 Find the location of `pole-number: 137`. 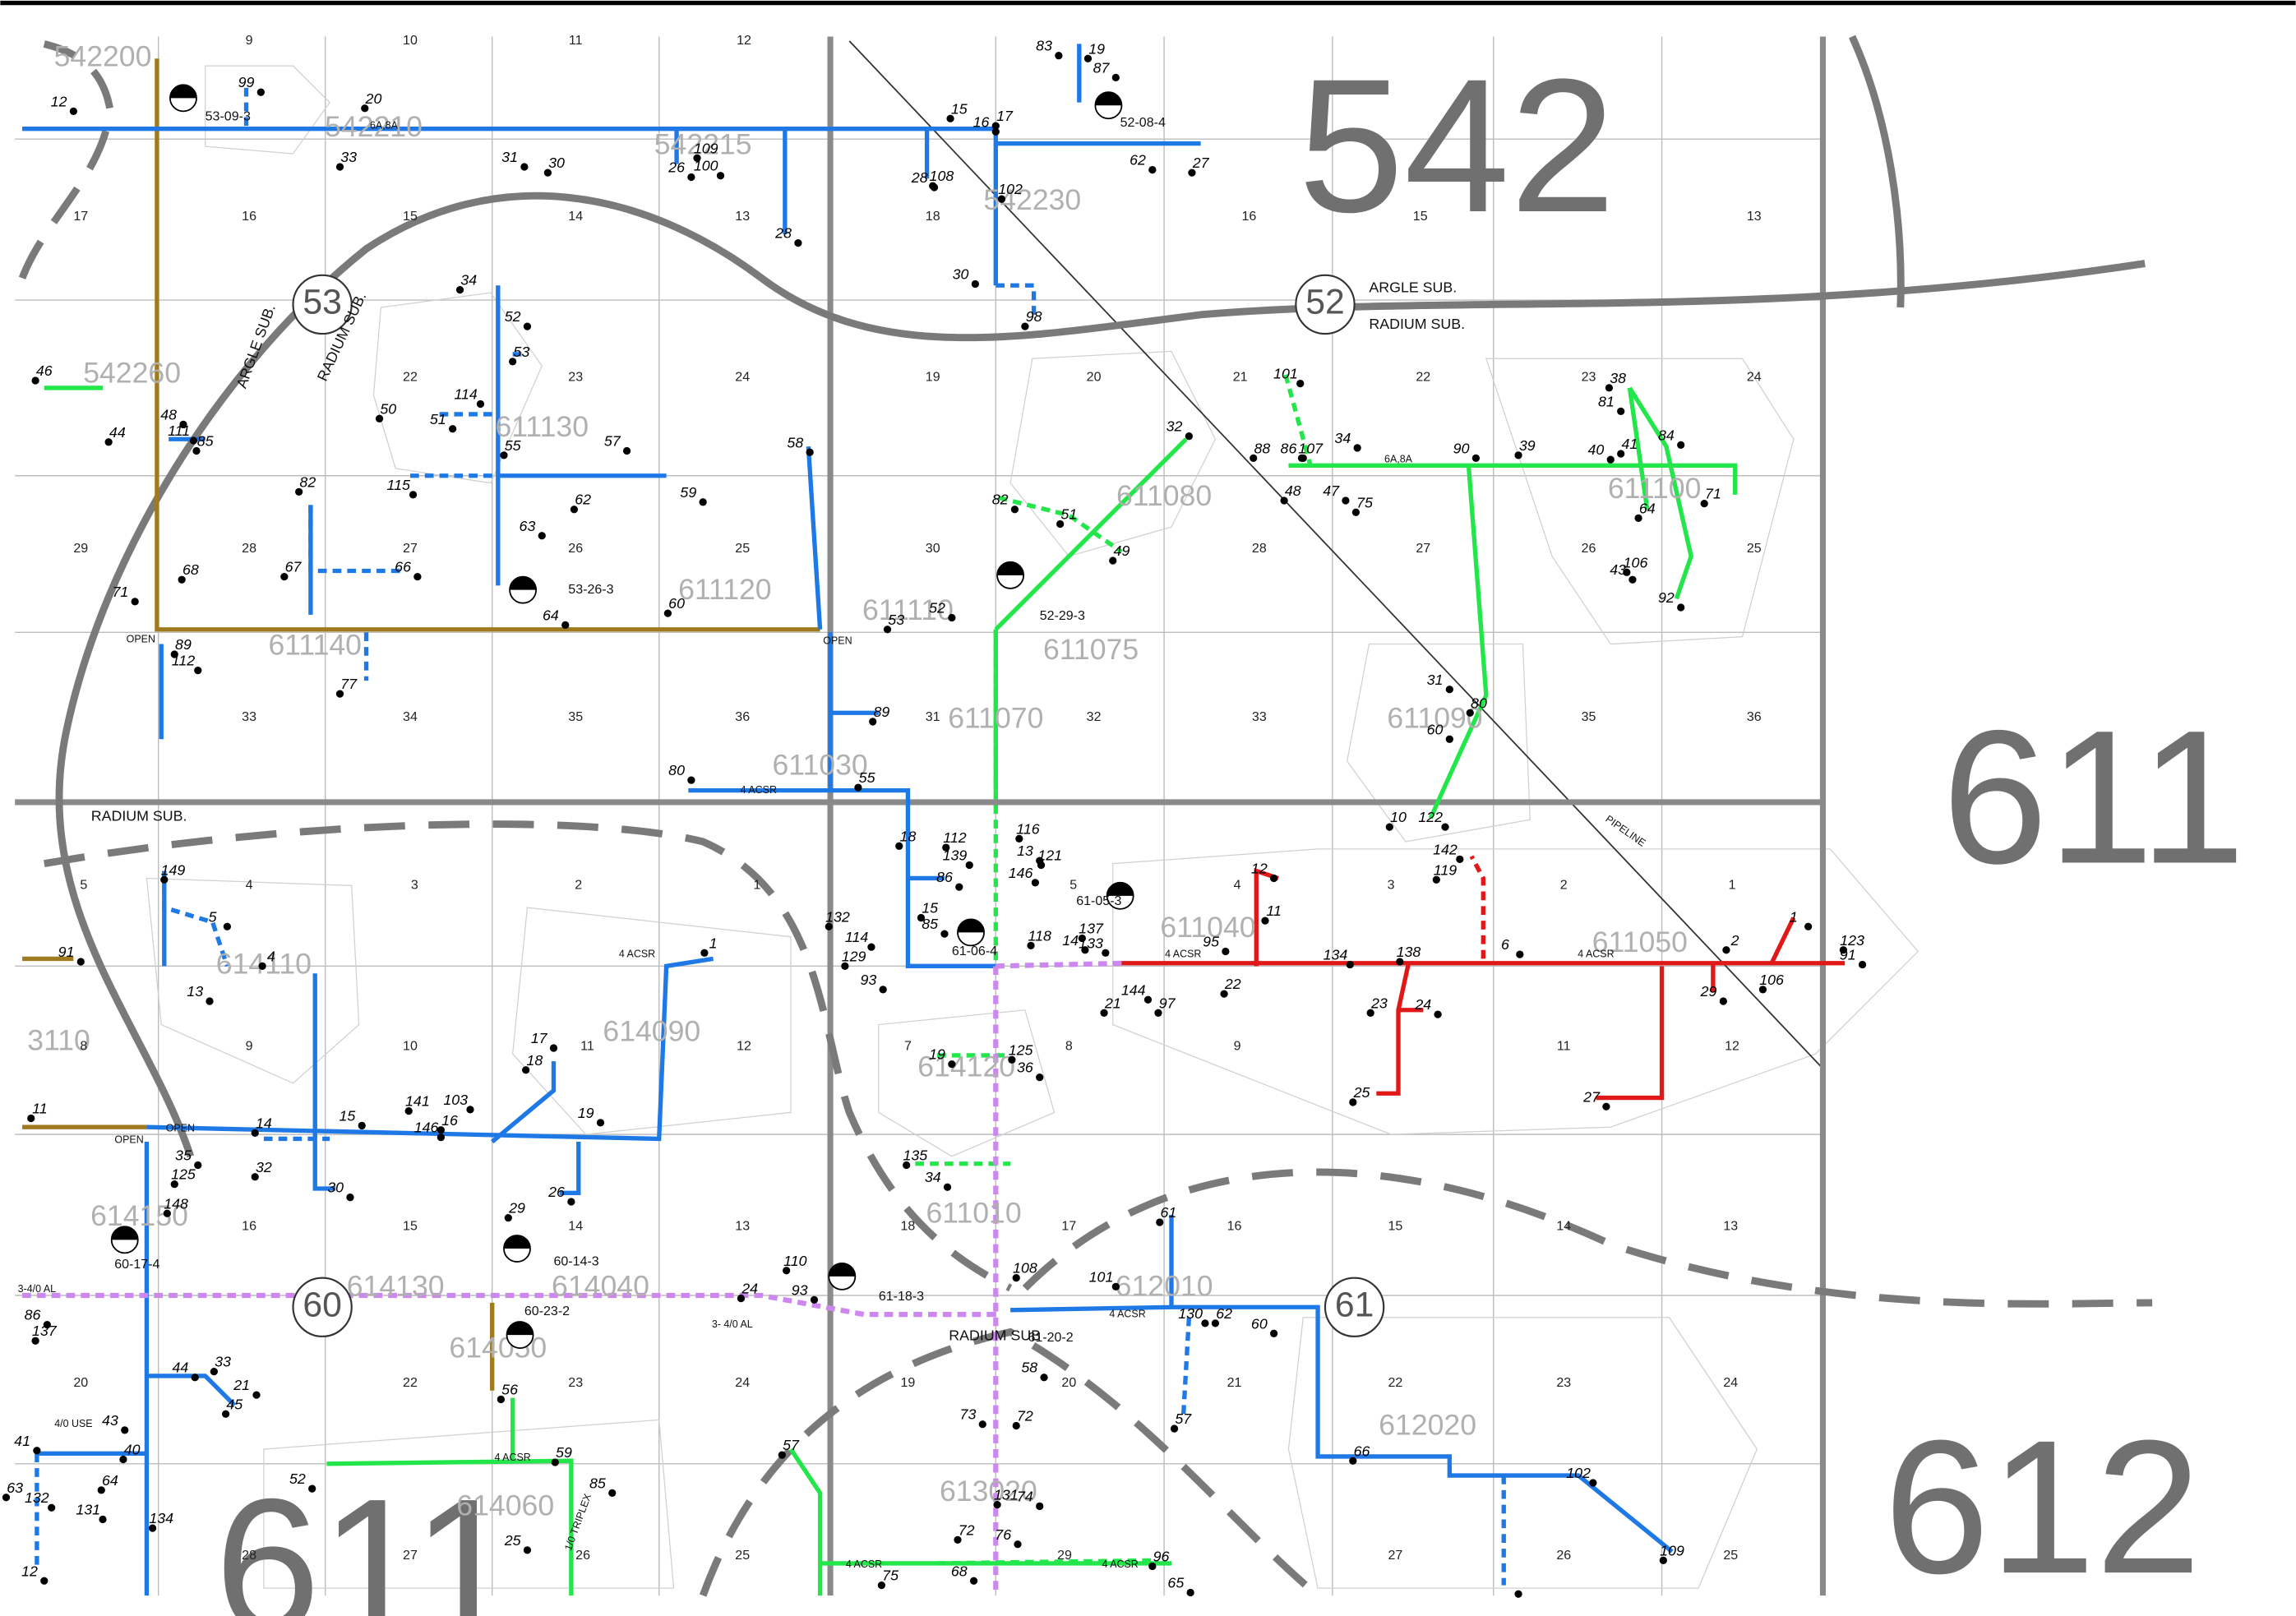

pole-number: 137 is located at coordinates (1091, 929).